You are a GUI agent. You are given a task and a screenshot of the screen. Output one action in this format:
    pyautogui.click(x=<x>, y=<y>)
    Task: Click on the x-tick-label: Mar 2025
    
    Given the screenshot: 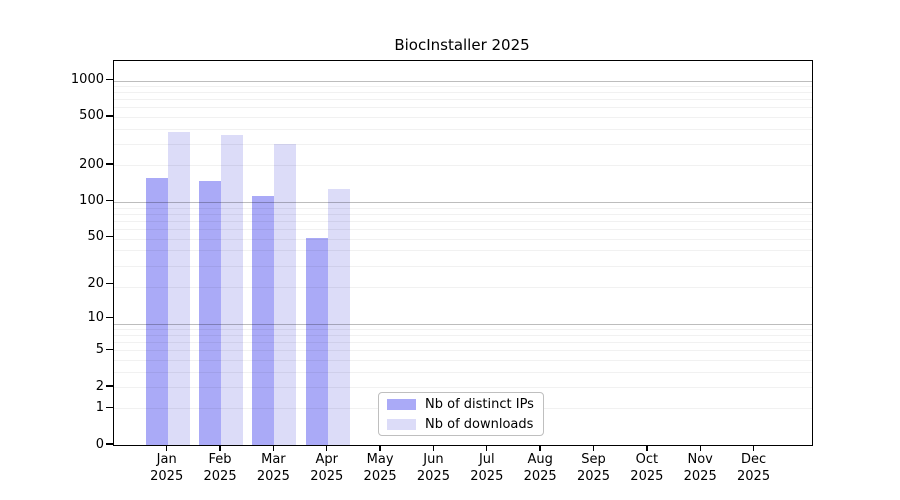 What is the action you would take?
    pyautogui.click(x=273, y=468)
    